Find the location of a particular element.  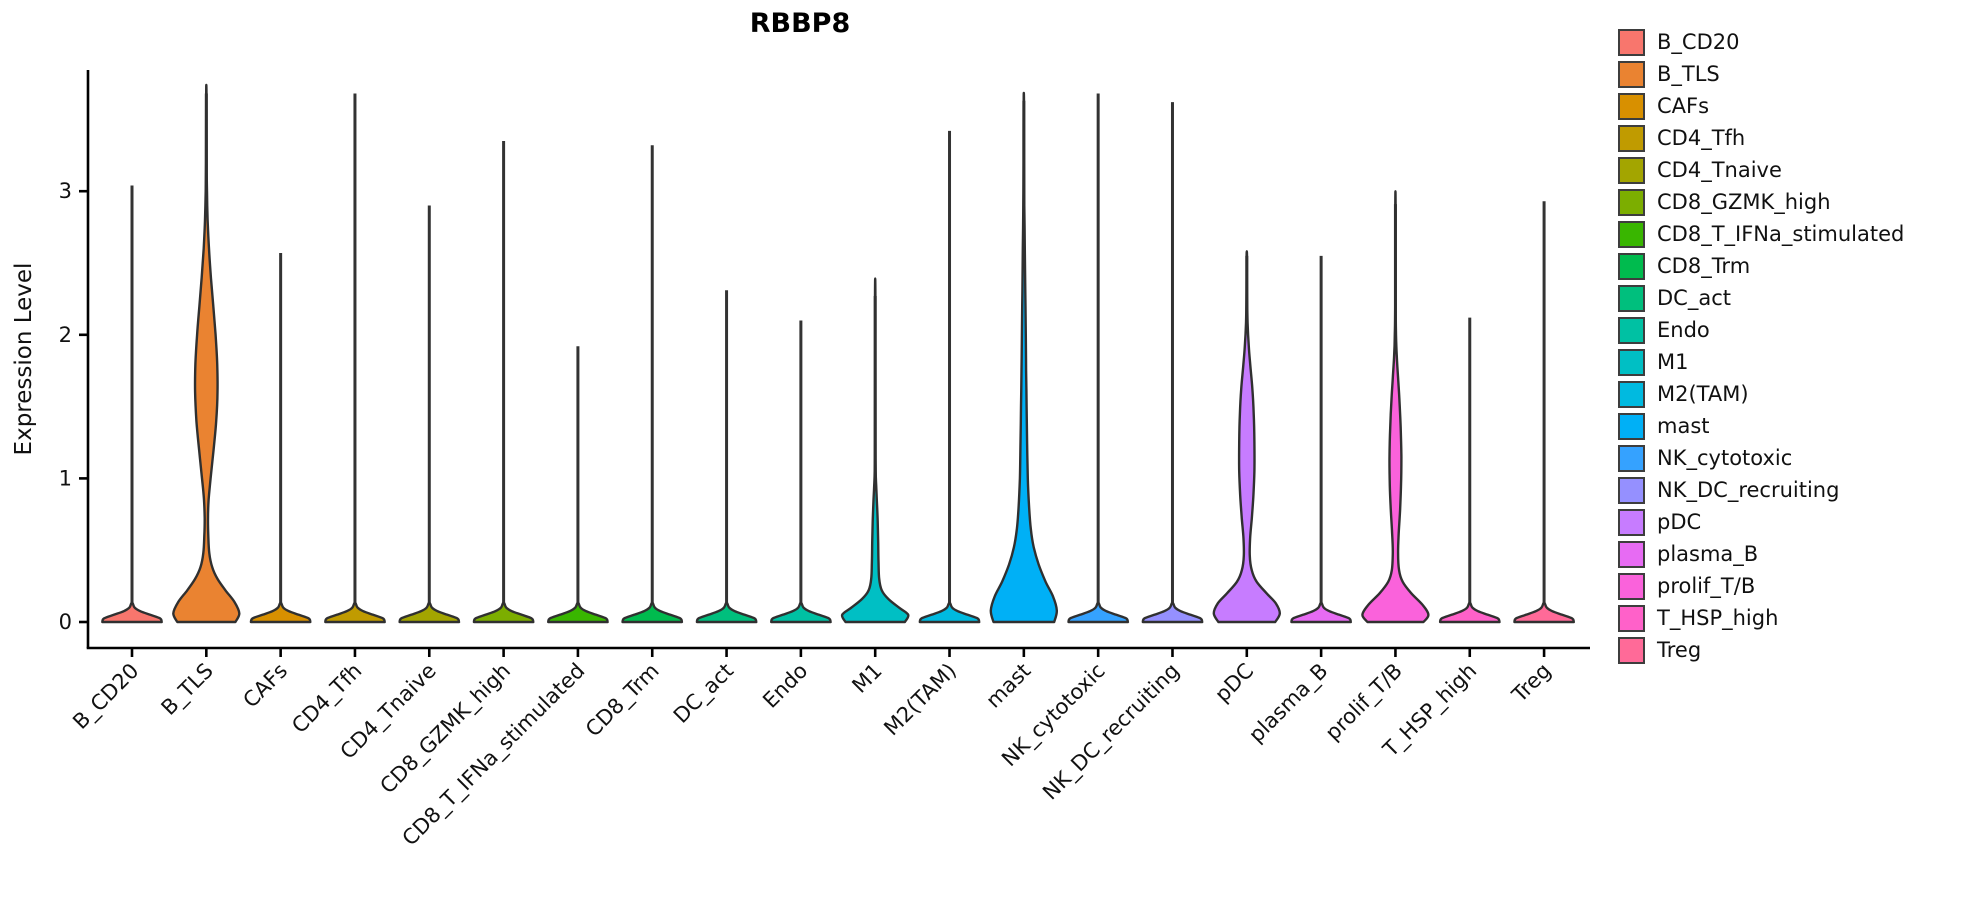

legend-swatch-dc-act is located at coordinates (1631, 298).